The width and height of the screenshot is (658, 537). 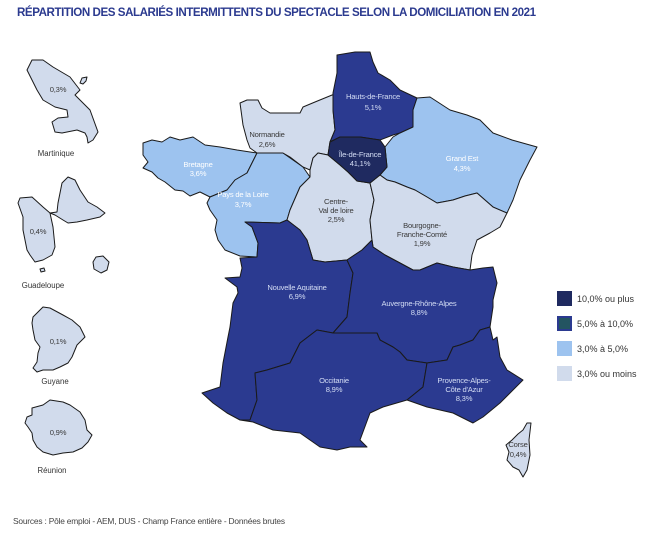 I want to click on martinique-label: Martinique, so click(x=56, y=153).